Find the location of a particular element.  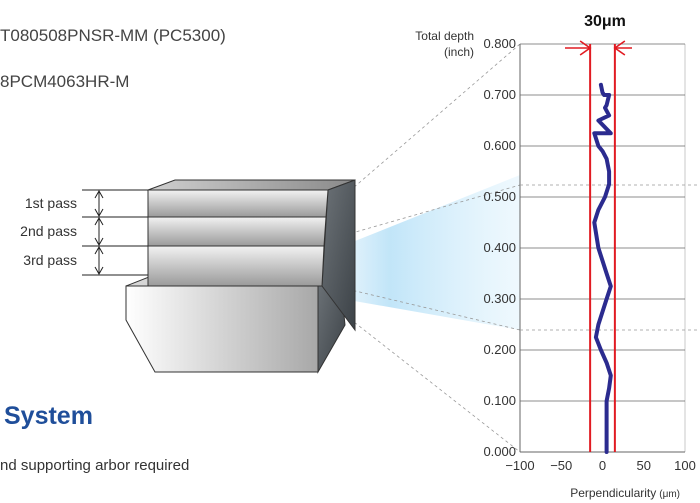

x-axis-label-main: Perpendicularity is located at coordinates (613, 493).